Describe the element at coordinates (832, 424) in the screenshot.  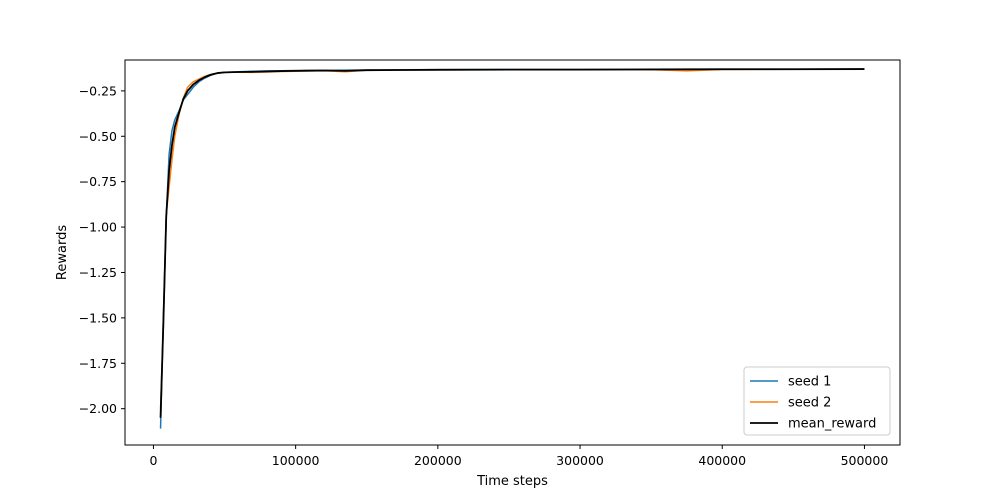
I see `legend-label-3: mean_reward` at that location.